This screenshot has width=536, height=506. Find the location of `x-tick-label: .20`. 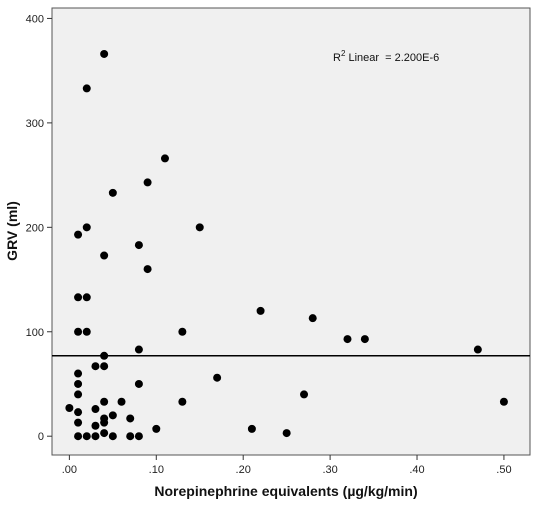

x-tick-label: .20 is located at coordinates (243, 470).